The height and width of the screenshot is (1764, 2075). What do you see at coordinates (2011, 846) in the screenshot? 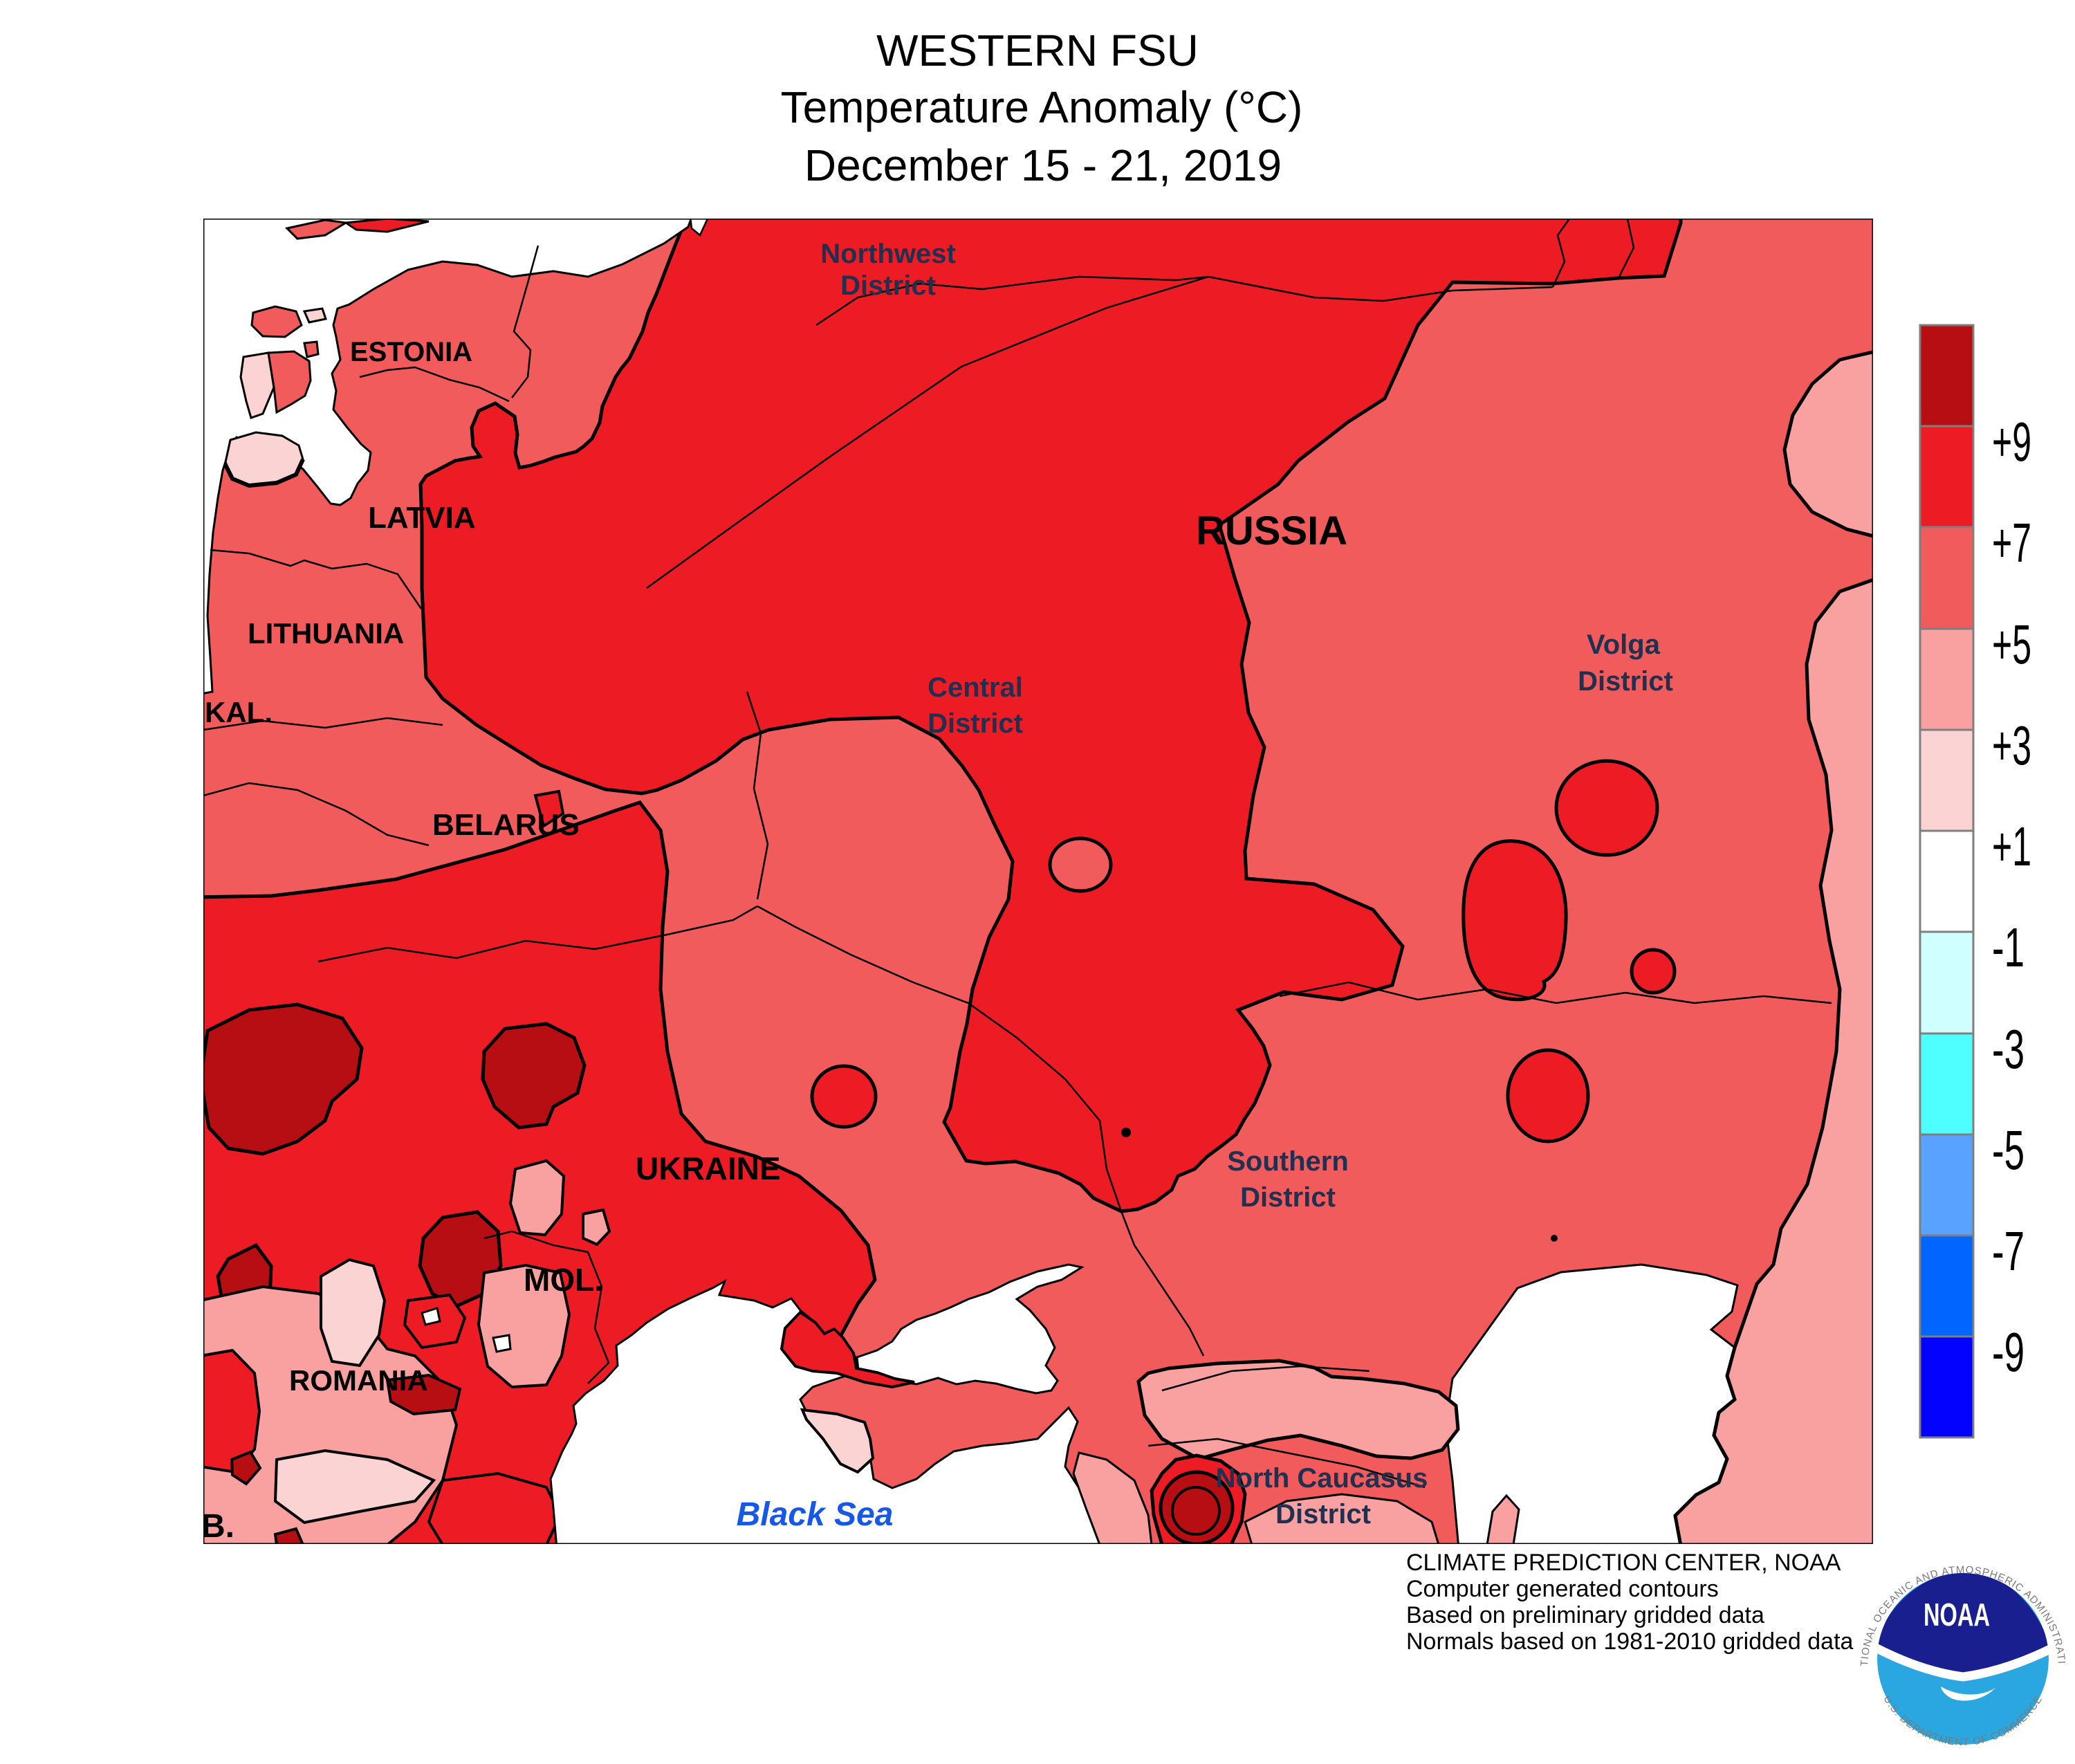
I see `svg-text: +1` at bounding box center [2011, 846].